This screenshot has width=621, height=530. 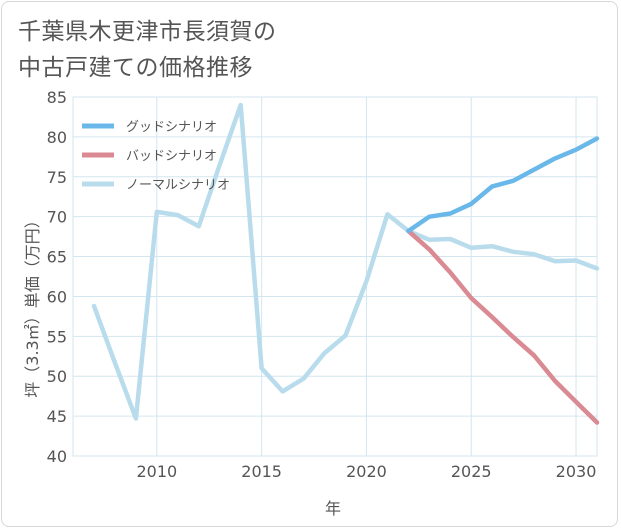 What do you see at coordinates (576, 471) in the screenshot?
I see `x-tick-label: 2030` at bounding box center [576, 471].